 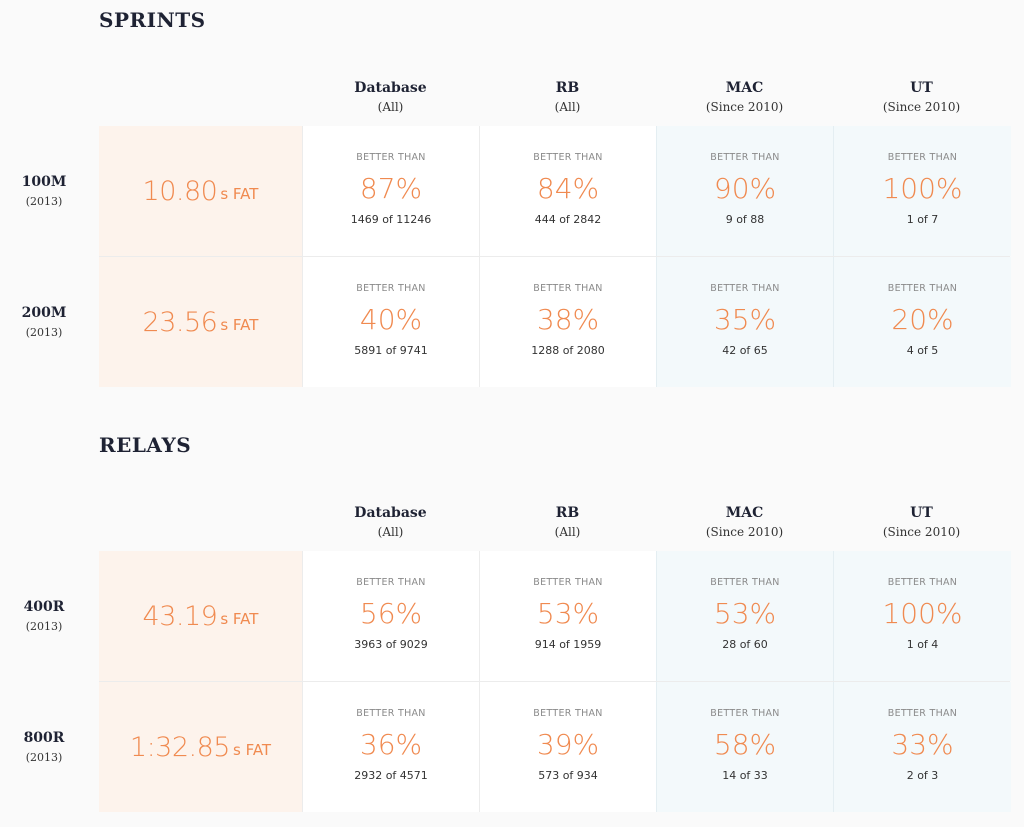 I want to click on rank-count: 2932 of 4571, so click(x=391, y=775).